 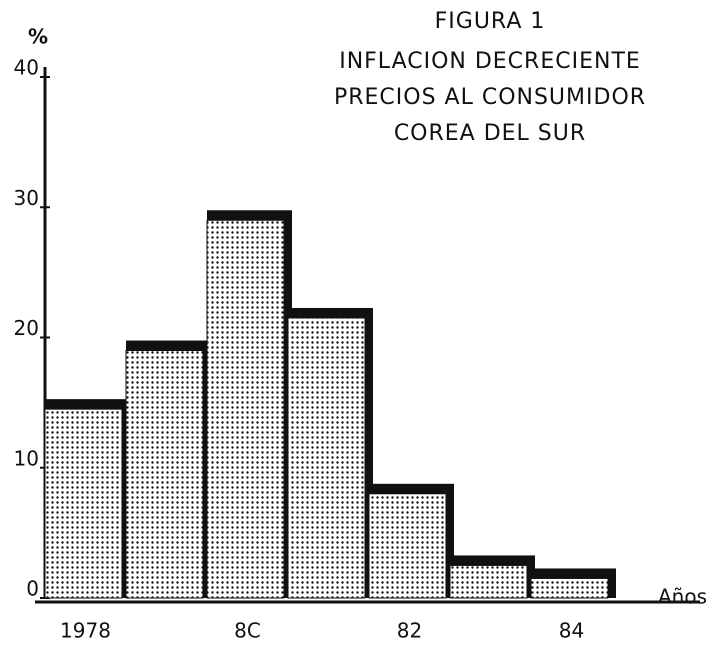 I want to click on y-tick-label: 30, so click(x=26, y=198).